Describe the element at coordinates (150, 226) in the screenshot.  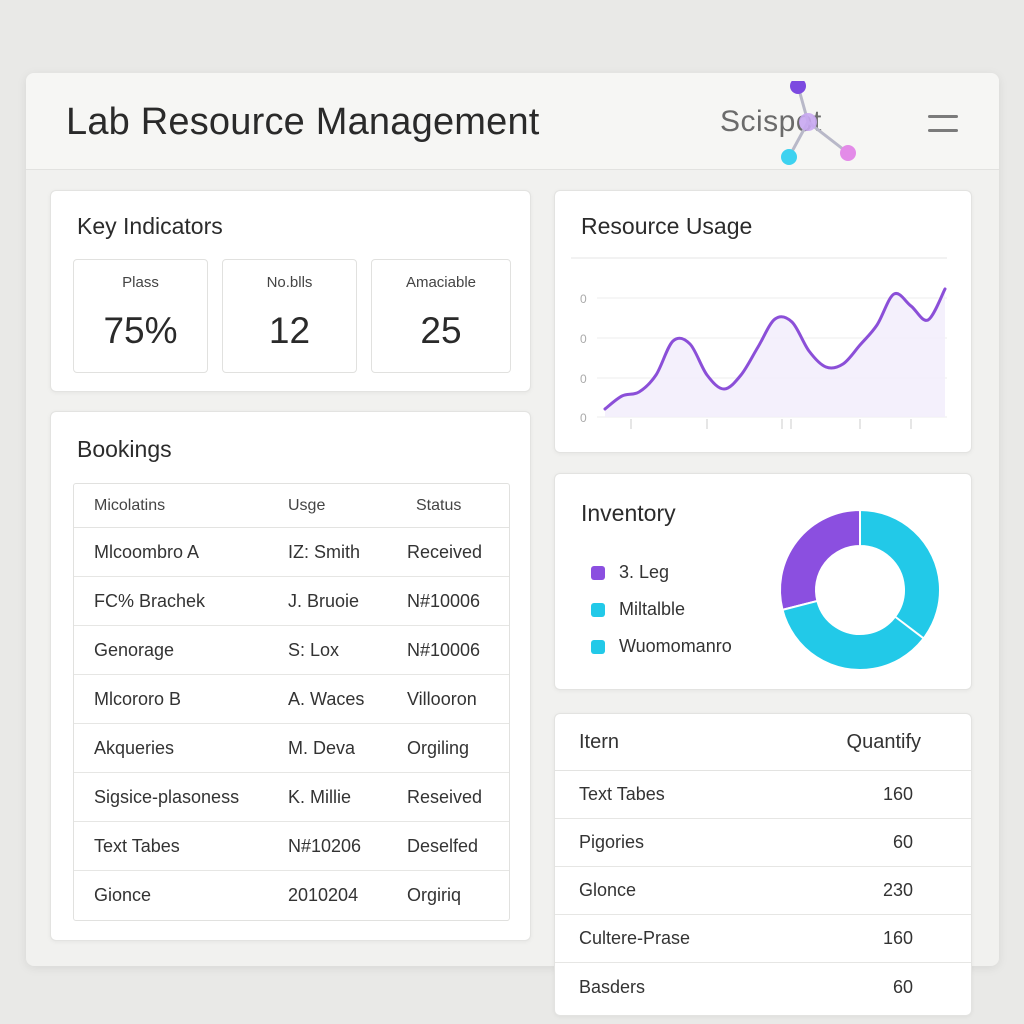
I see `key-indicators-title: Key Indicators` at that location.